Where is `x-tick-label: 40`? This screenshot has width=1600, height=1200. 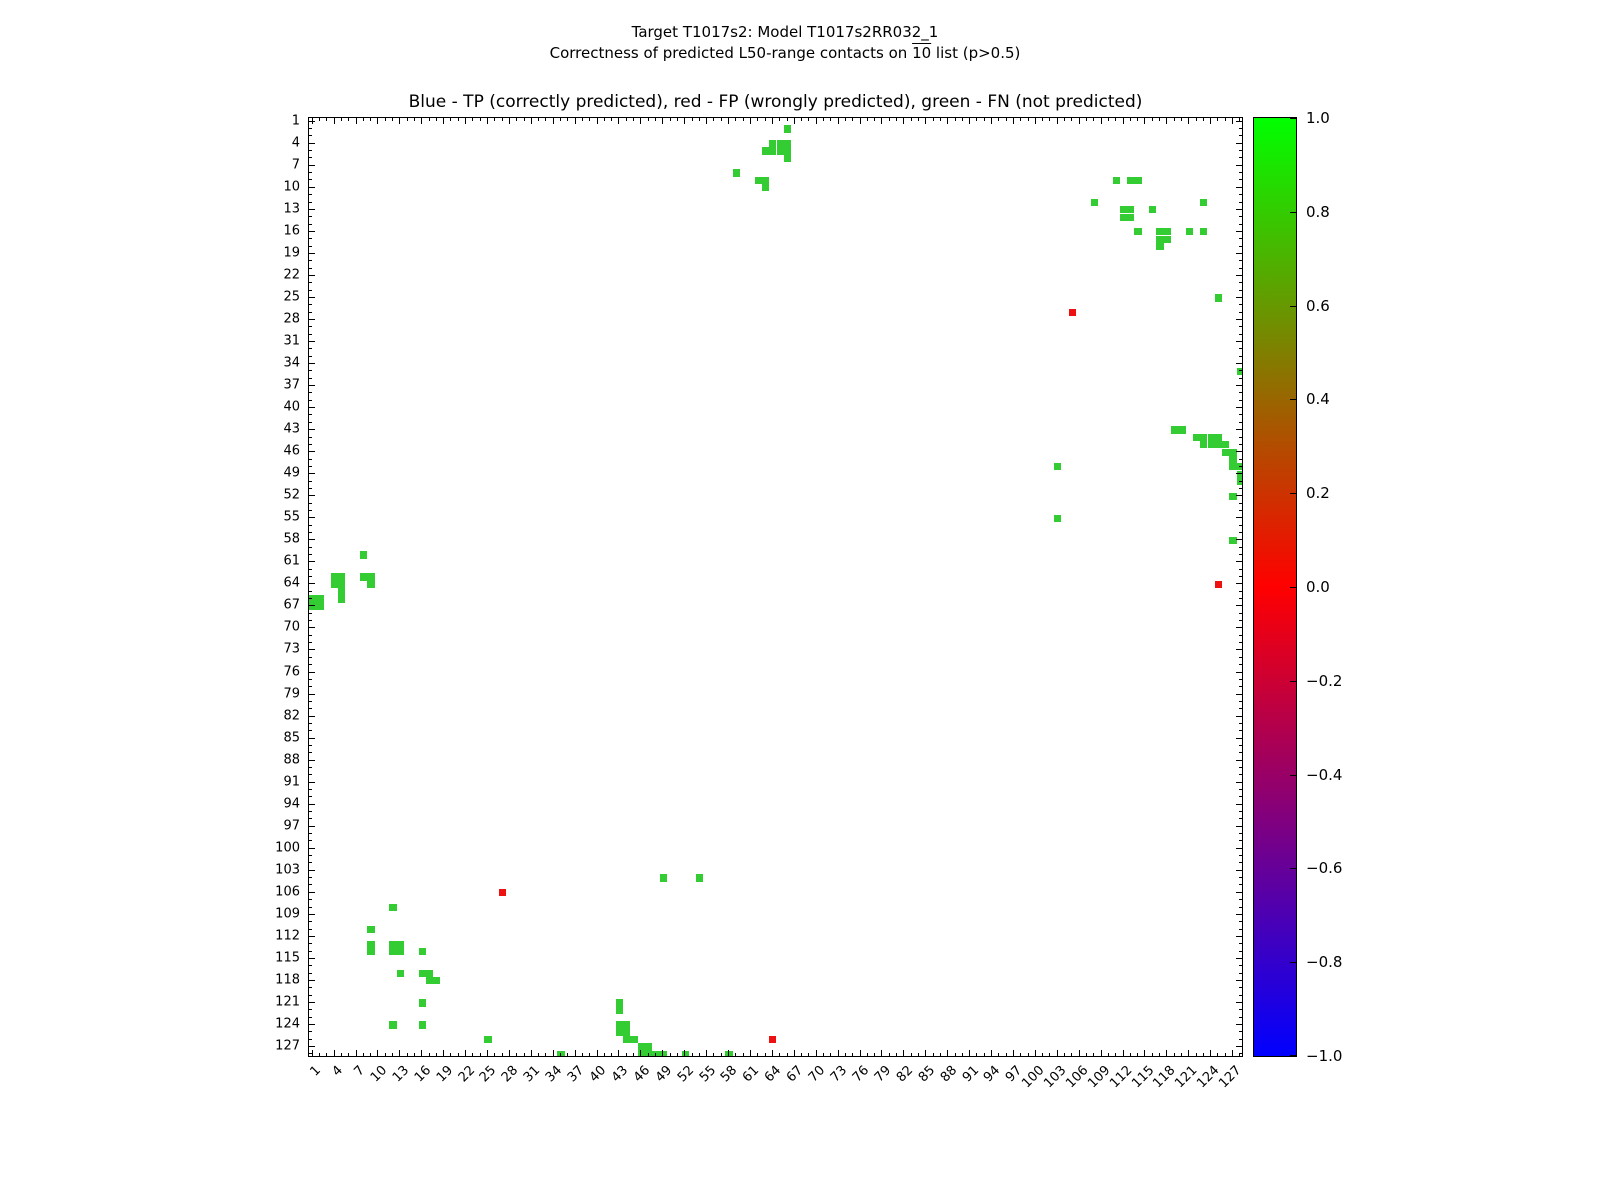
x-tick-label: 40 is located at coordinates (598, 1074).